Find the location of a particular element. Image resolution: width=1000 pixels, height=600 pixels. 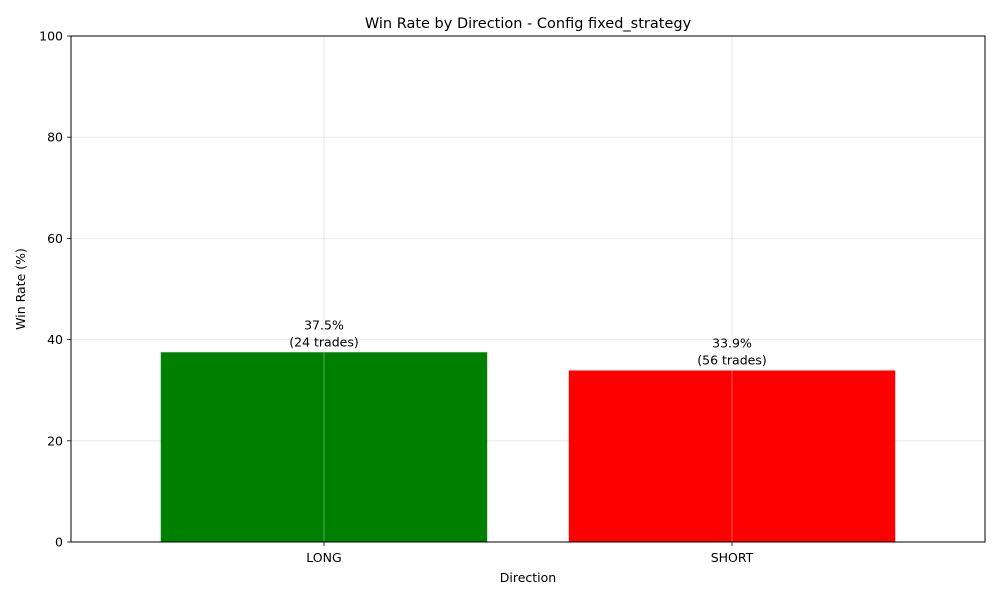

bar-value-label: 33.9% is located at coordinates (732, 342).